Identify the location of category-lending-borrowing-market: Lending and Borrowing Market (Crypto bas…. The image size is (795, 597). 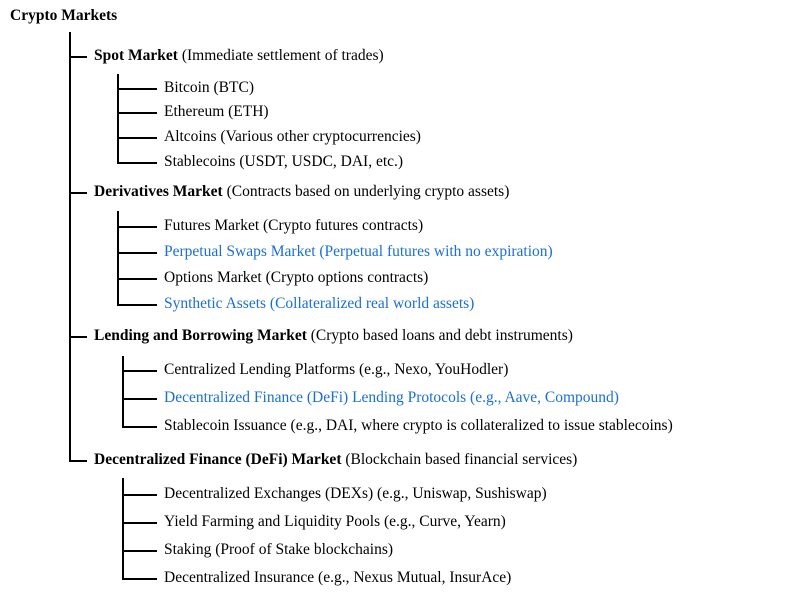
(333, 336).